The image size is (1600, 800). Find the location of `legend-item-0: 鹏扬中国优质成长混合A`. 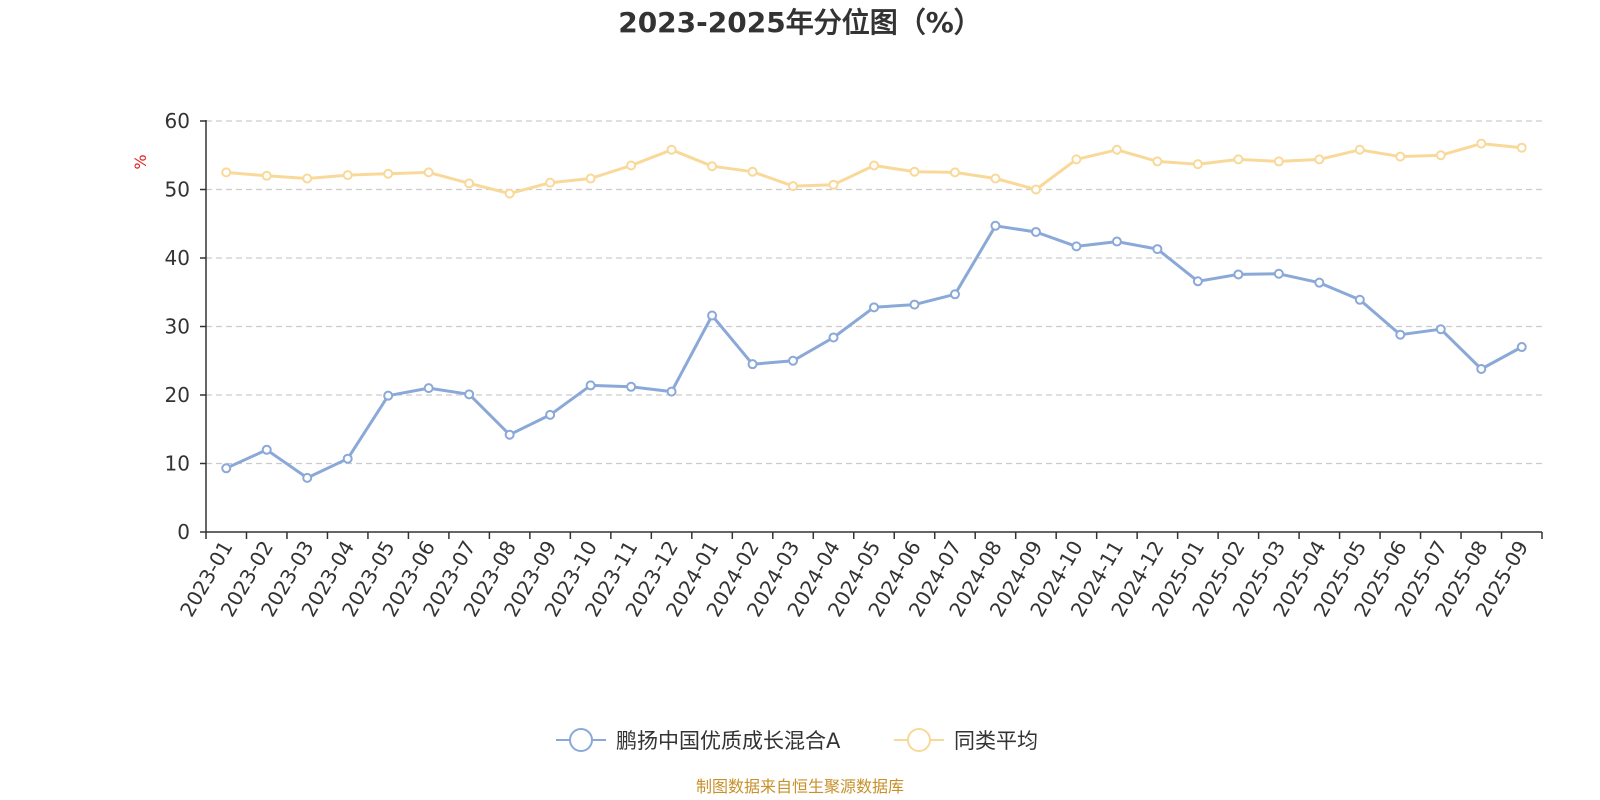

legend-item-0: 鹏扬中国优质成长混合A is located at coordinates (698, 740).